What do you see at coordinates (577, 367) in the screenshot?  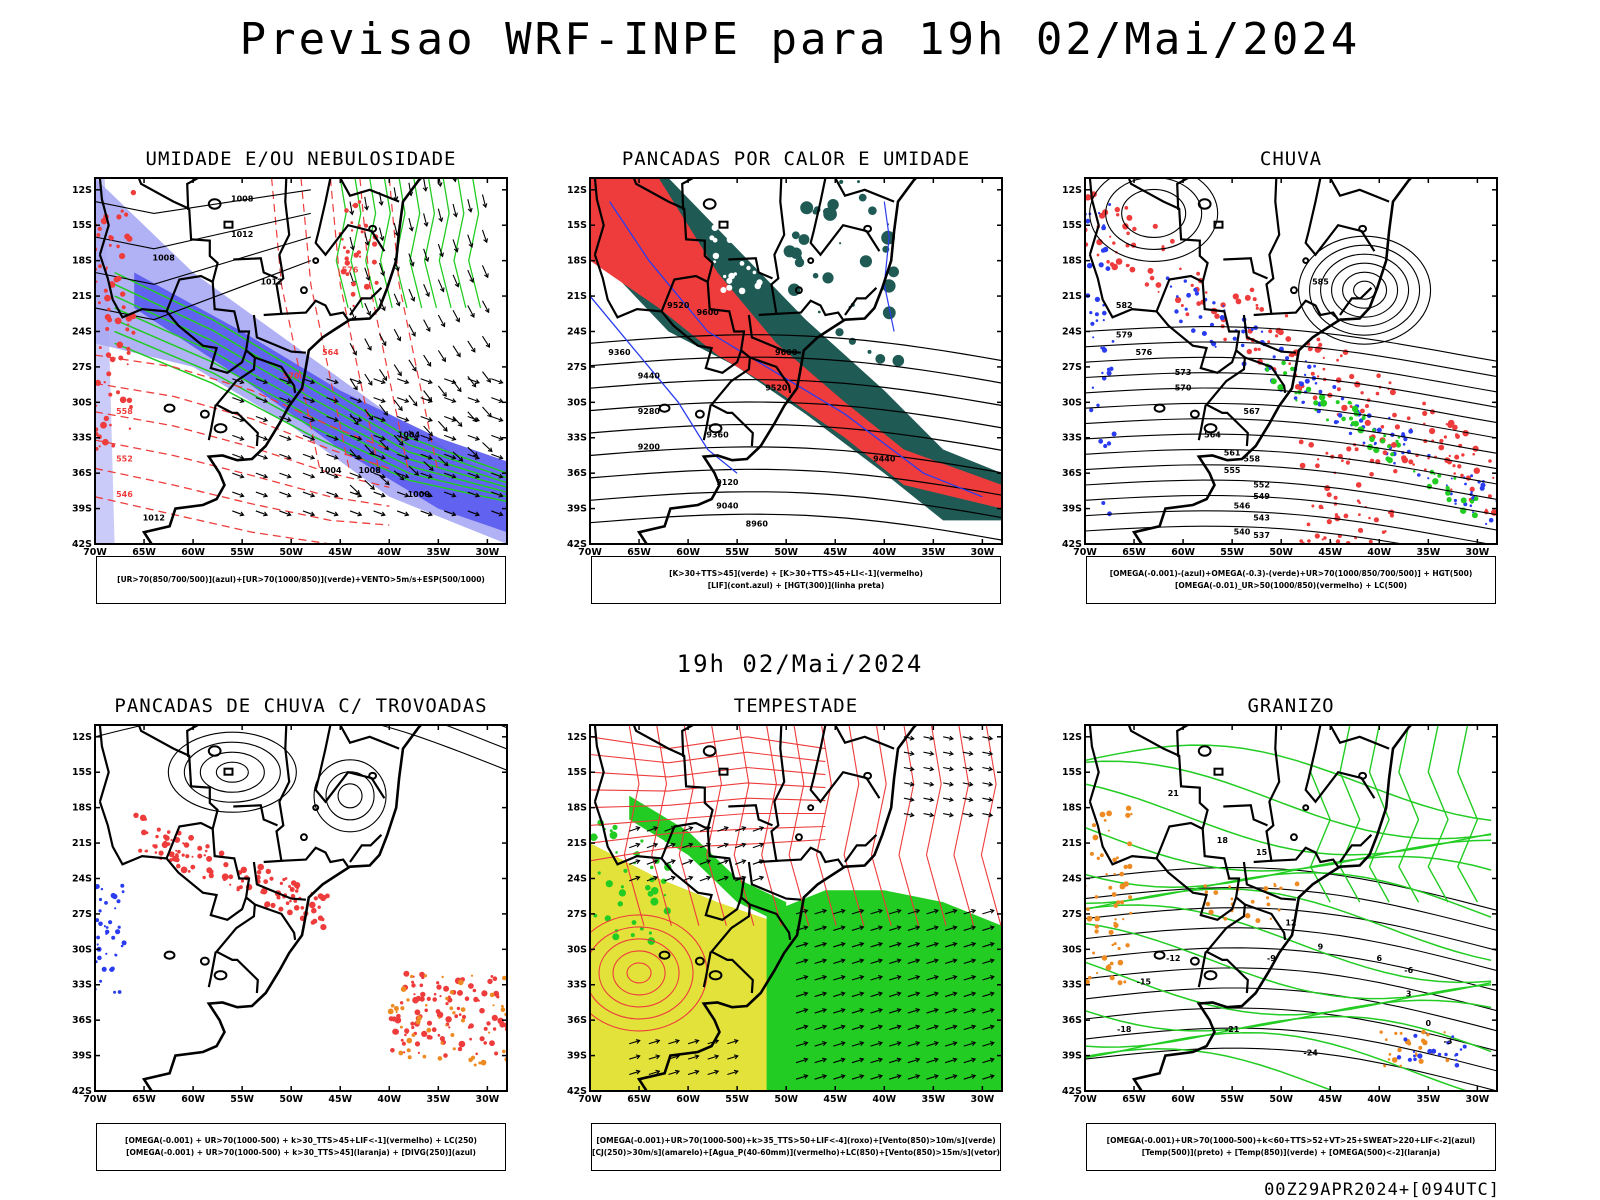 I see `lat-tick-label: 27S` at bounding box center [577, 367].